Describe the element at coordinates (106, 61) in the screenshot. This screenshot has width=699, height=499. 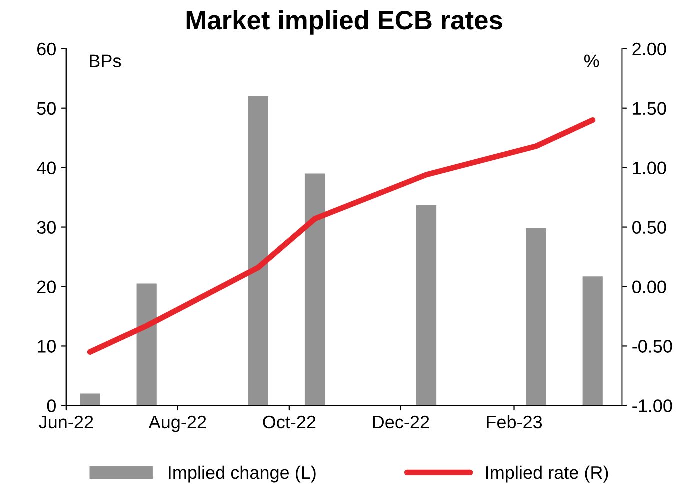
I see `y-axis-title: BPs` at that location.